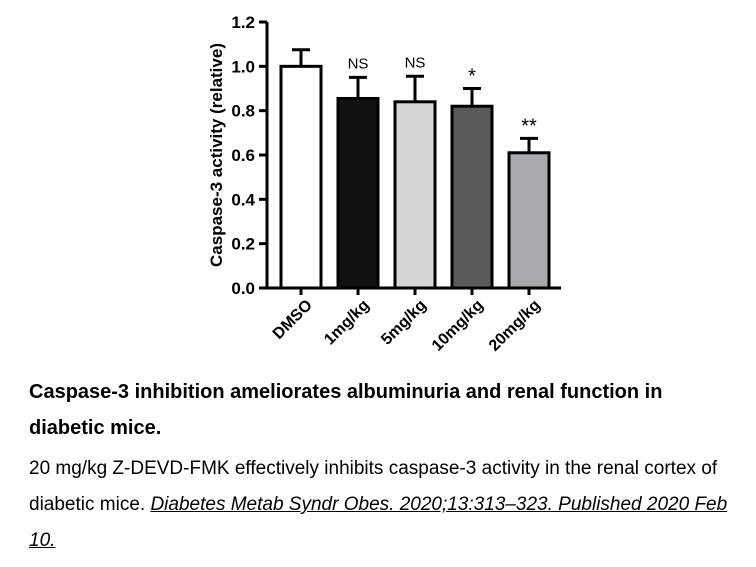 The height and width of the screenshot is (567, 756). Describe the element at coordinates (243, 111) in the screenshot. I see `y-tick-label: 0.8` at that location.